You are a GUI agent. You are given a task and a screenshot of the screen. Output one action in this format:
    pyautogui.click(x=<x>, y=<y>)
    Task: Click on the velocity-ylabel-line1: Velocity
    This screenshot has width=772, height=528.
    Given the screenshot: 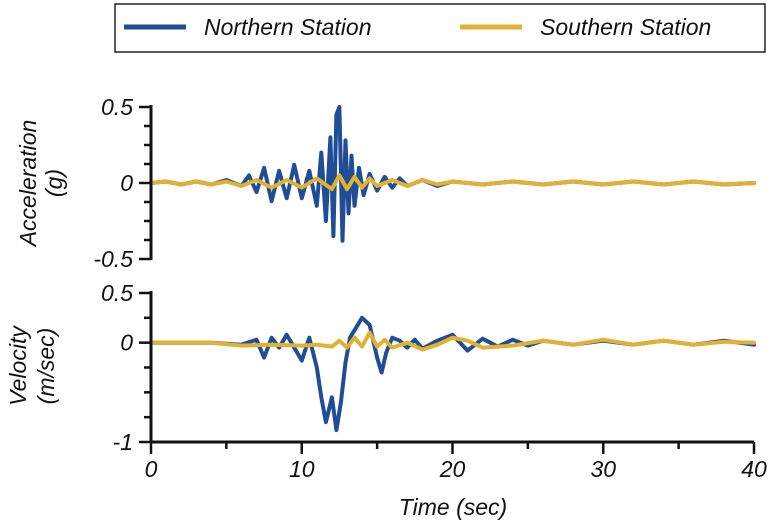 What is the action you would take?
    pyautogui.click(x=18, y=365)
    